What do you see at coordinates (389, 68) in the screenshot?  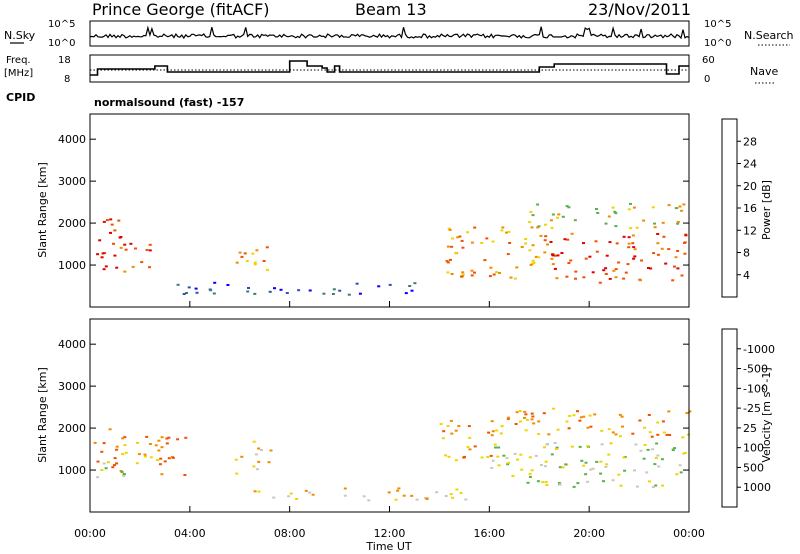 I see `freq-panel-frame` at bounding box center [389, 68].